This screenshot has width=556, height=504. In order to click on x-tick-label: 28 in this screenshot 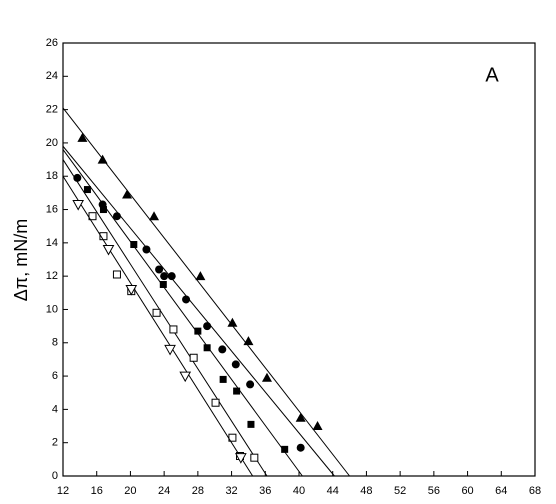, I will do `click(198, 491)`.